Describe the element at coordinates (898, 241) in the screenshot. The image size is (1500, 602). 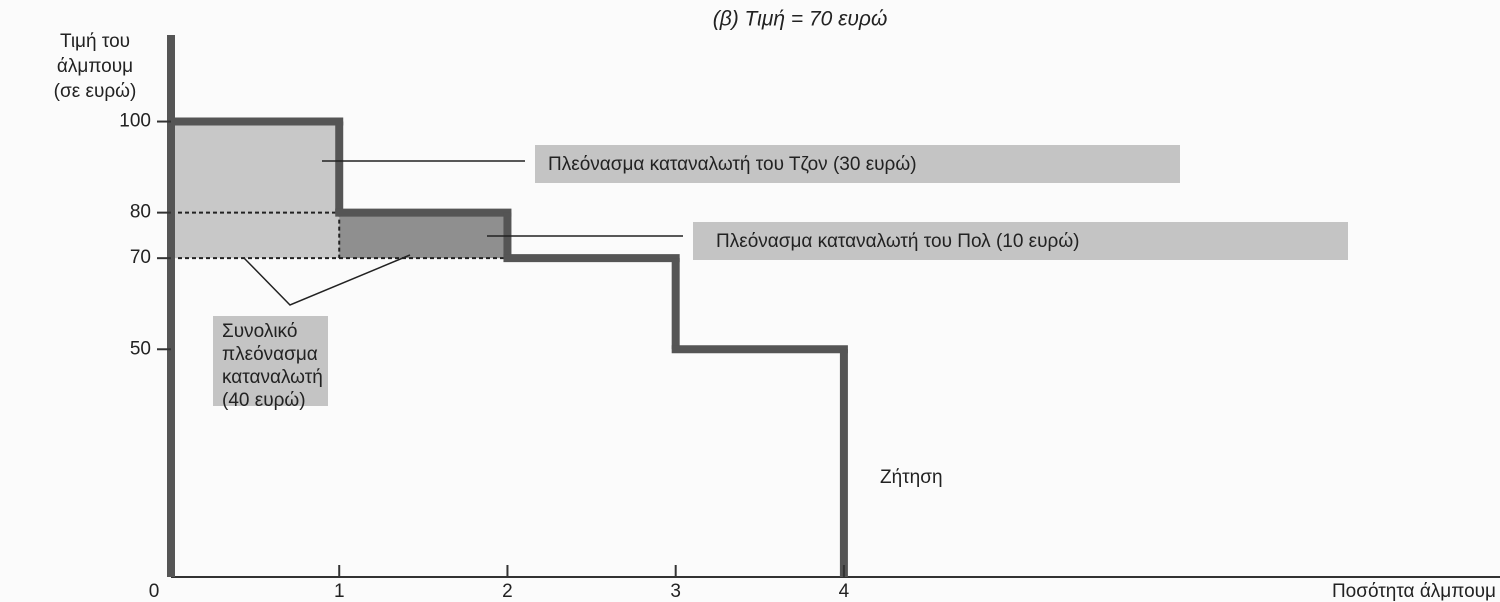
I see `annotation: Πλεόνασμα καταναλωτή του Πολ (10 ευρώ)` at that location.